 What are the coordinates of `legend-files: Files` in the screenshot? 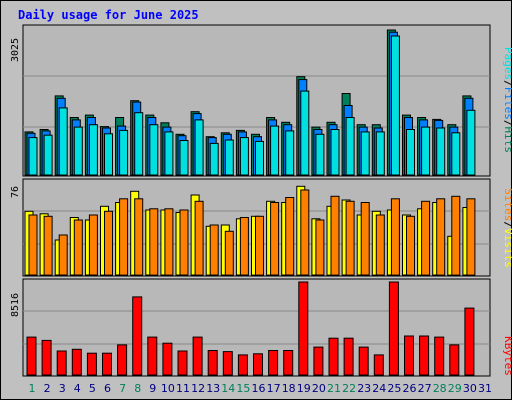 It's located at (507, 103).